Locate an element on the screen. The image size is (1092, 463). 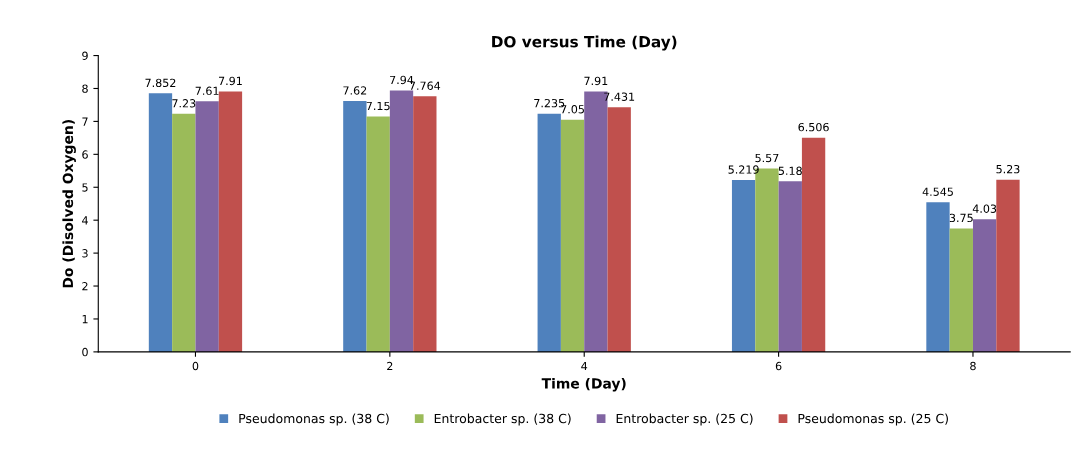
legend-label: Entrobacter sp. (25 C) is located at coordinates (684, 419).